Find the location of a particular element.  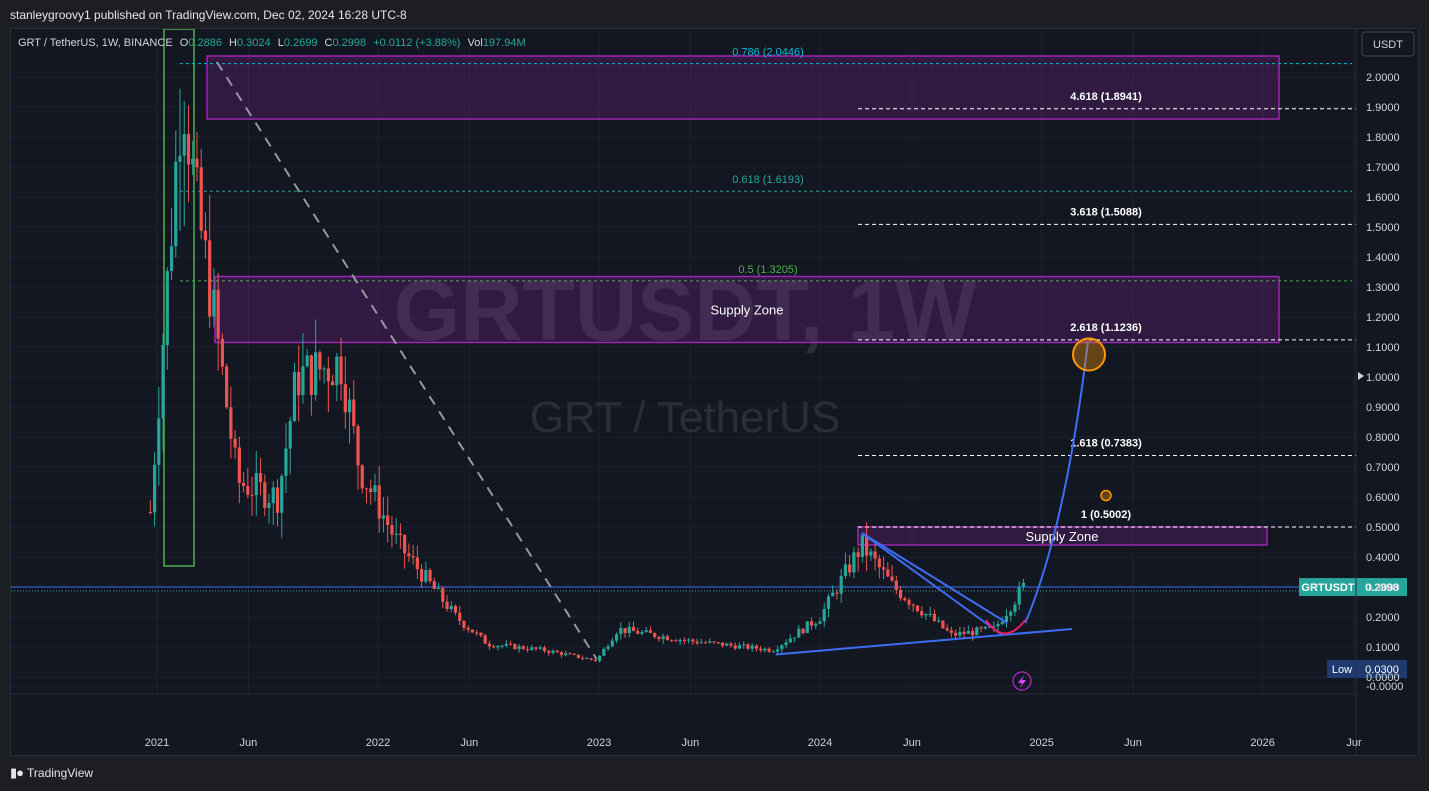

currency-button: USDT is located at coordinates (1388, 44).